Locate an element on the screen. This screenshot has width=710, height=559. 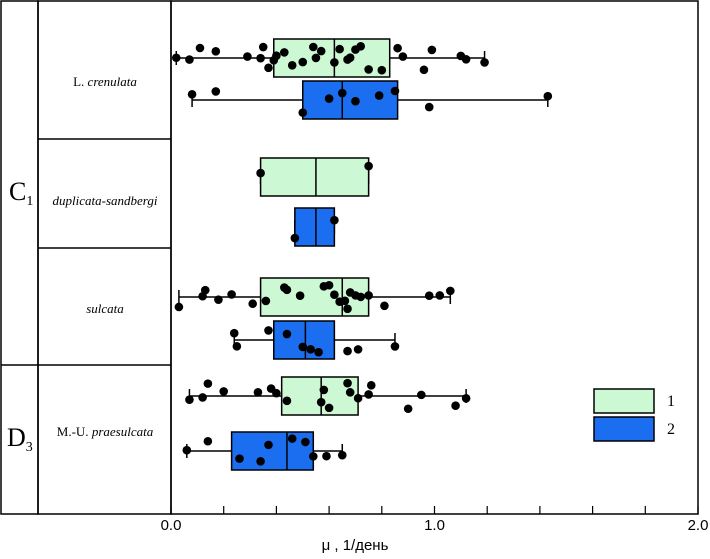
x-axis-tick-labels: 0.0 1.0 2.0 is located at coordinates (435, 525).